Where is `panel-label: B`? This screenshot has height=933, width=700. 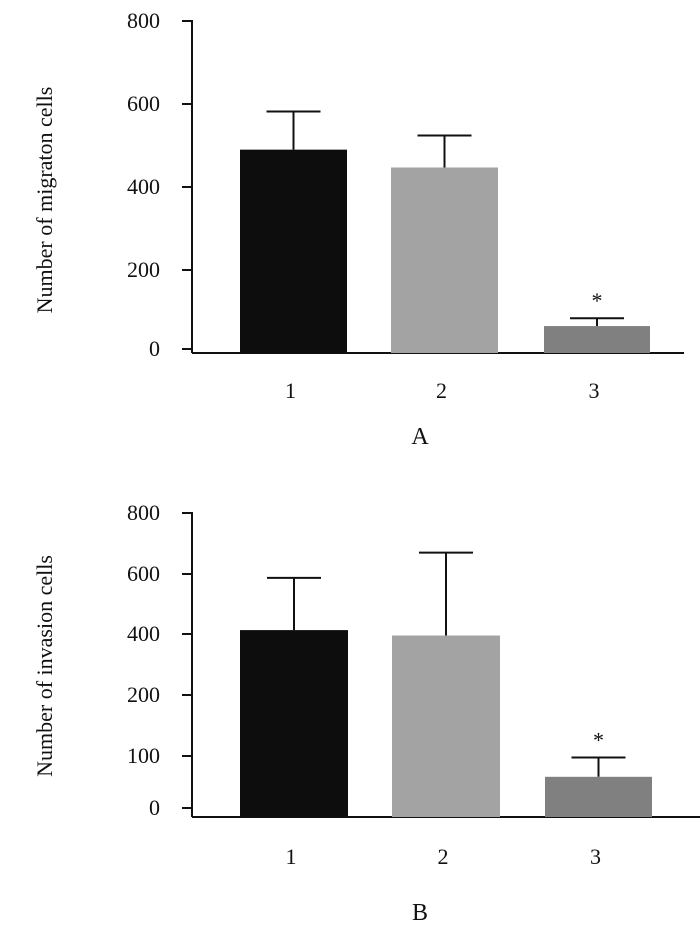
panel-label: B is located at coordinates (420, 913).